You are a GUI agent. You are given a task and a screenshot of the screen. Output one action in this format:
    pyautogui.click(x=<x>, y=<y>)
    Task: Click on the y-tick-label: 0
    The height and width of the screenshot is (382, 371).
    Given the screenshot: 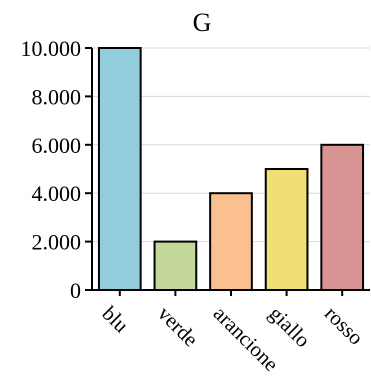 What is the action you would take?
    pyautogui.click(x=75, y=290)
    